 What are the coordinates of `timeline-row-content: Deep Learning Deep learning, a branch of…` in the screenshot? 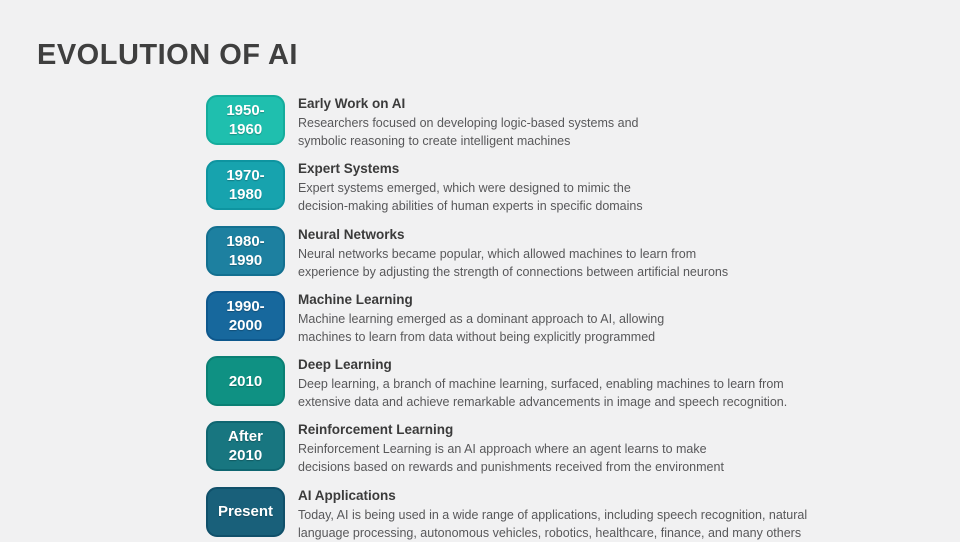 It's located at (629, 383).